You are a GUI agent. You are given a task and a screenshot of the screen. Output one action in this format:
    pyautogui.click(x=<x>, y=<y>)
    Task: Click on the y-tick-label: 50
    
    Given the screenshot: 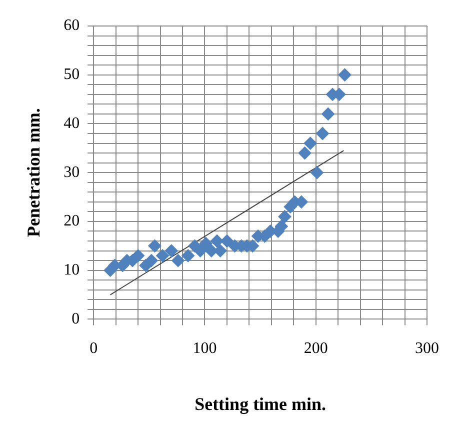 What is the action you would take?
    pyautogui.click(x=72, y=75)
    